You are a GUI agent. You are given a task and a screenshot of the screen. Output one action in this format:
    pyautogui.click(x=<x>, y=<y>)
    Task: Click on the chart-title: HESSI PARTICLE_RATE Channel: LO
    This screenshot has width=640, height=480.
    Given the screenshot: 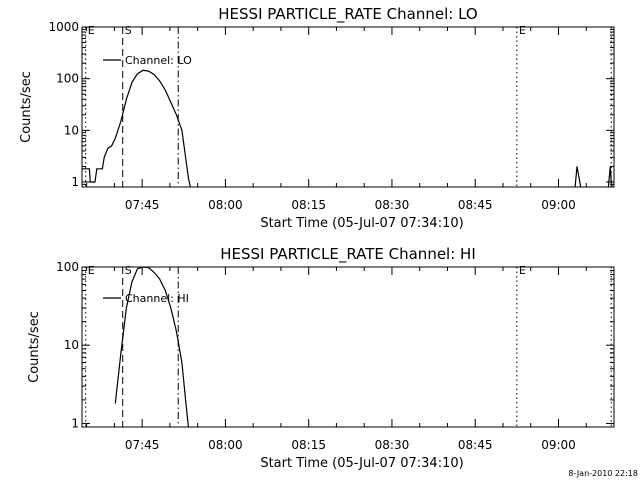 What is the action you would take?
    pyautogui.click(x=347, y=14)
    